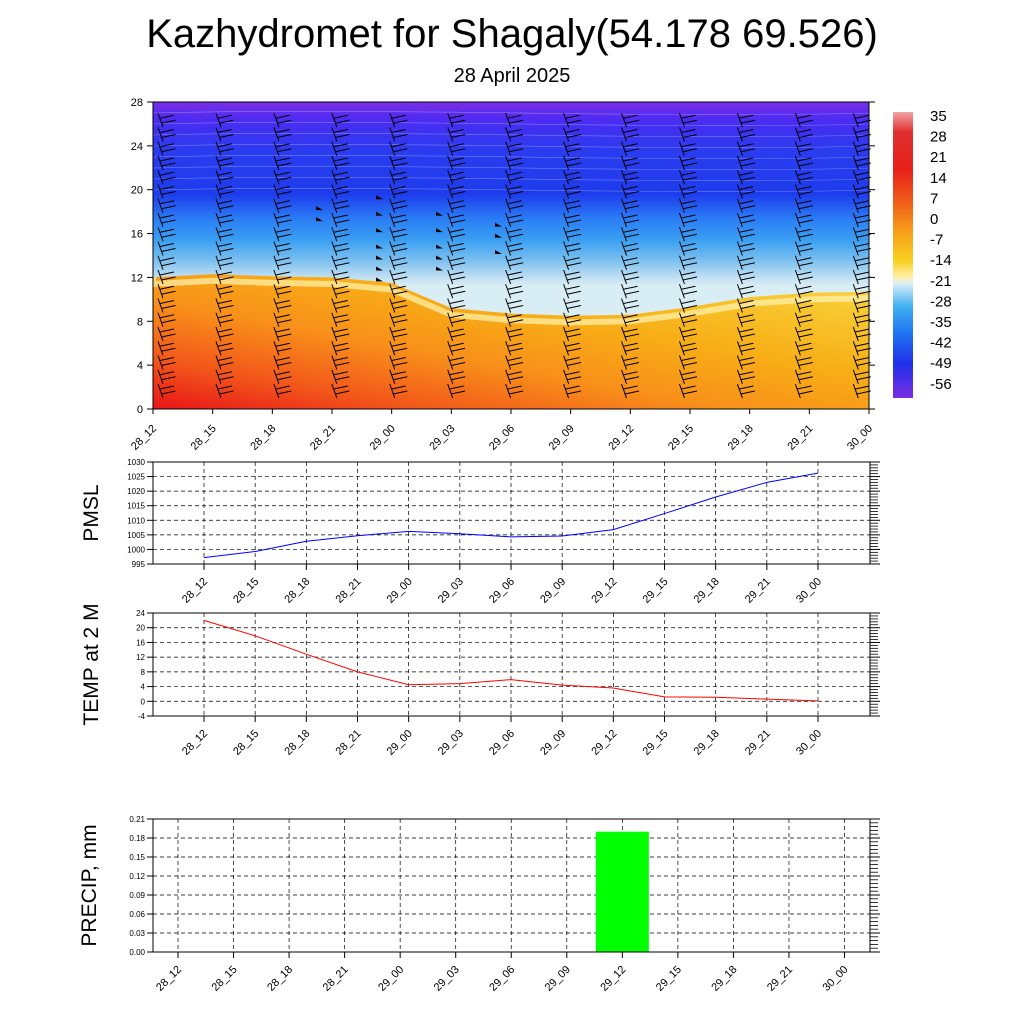 The height and width of the screenshot is (1024, 1024). I want to click on temp-y-tick-label: 0, so click(143, 701).